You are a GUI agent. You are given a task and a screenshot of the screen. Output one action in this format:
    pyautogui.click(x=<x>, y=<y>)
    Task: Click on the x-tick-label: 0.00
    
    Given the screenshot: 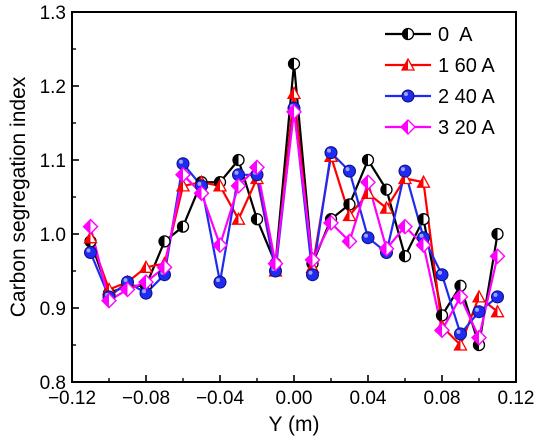 What is the action you would take?
    pyautogui.click(x=294, y=398)
    